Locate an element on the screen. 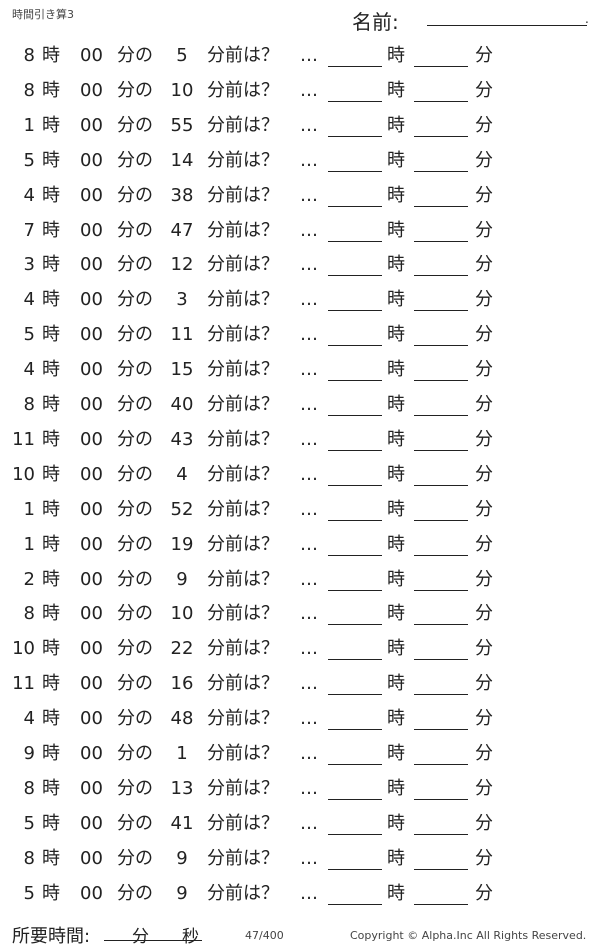 The height and width of the screenshot is (949, 600). time-required-field is located at coordinates (153, 940).